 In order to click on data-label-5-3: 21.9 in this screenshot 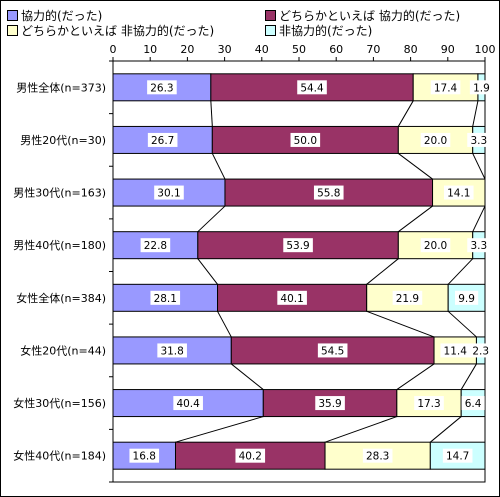, I will do `click(407, 299)`.